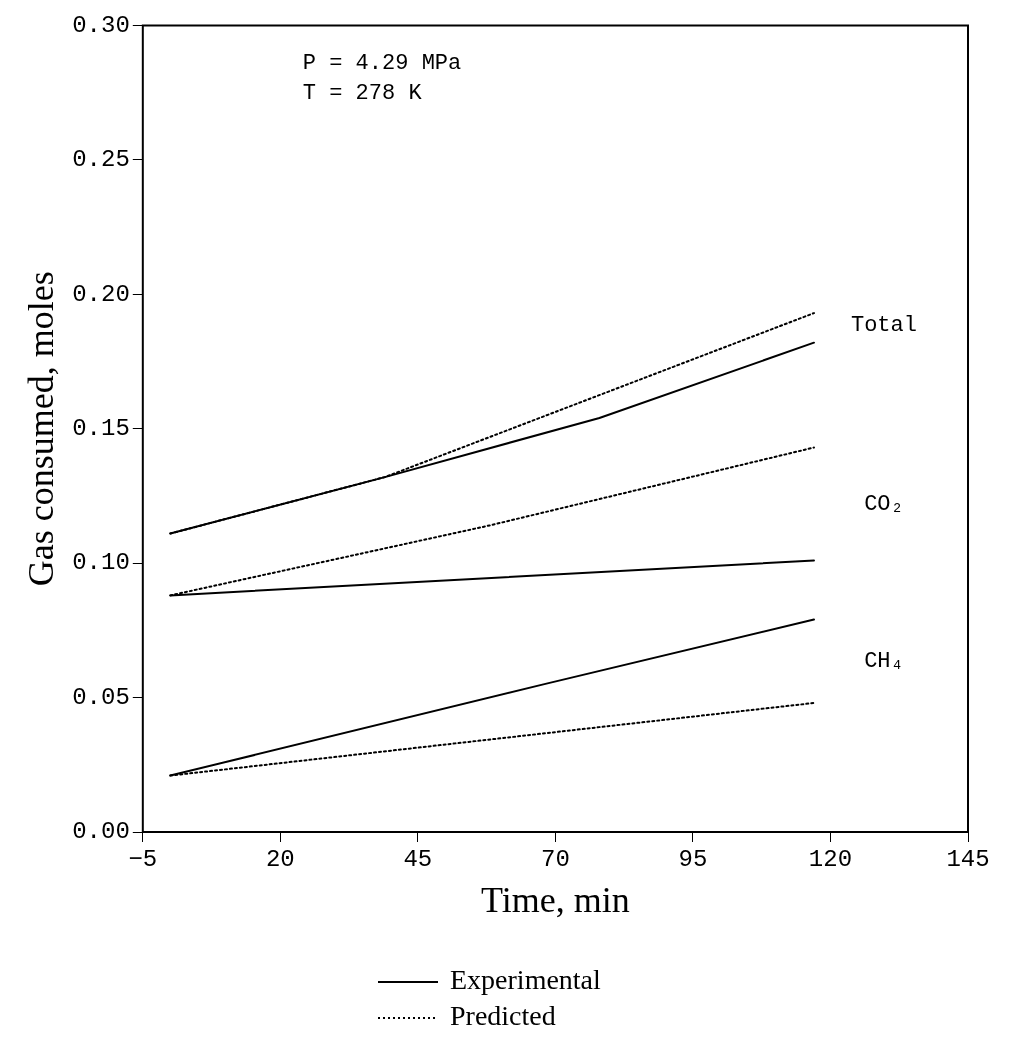  What do you see at coordinates (101, 25) in the screenshot?
I see `y-tick-label: 0.30` at bounding box center [101, 25].